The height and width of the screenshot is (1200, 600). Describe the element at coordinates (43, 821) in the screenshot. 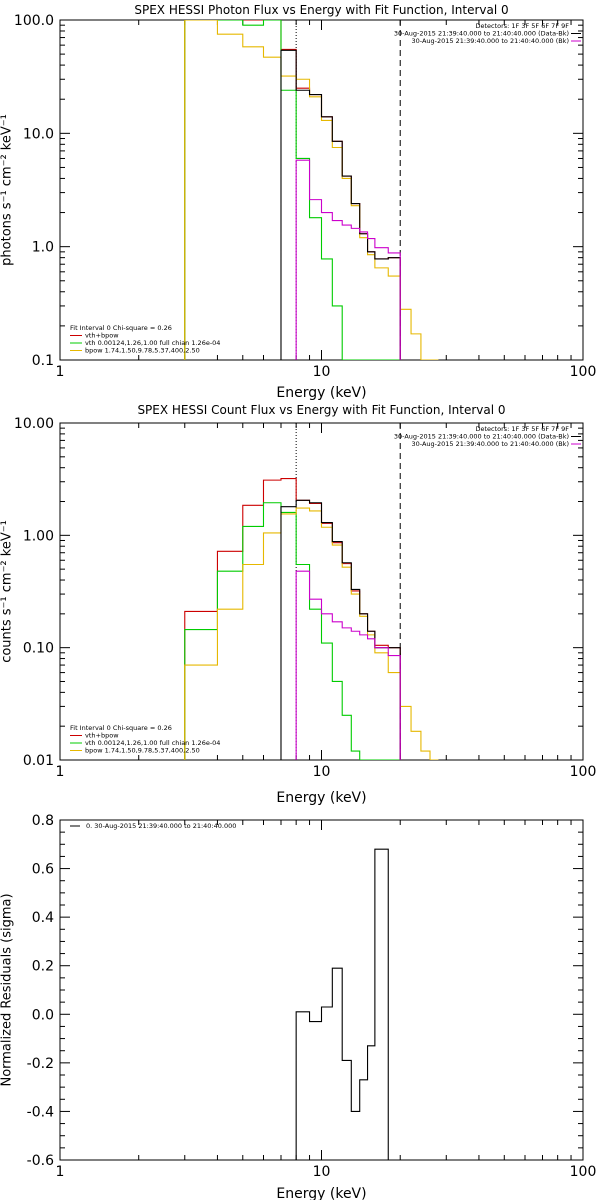

I see `y-tick-label: 0.8` at that location.